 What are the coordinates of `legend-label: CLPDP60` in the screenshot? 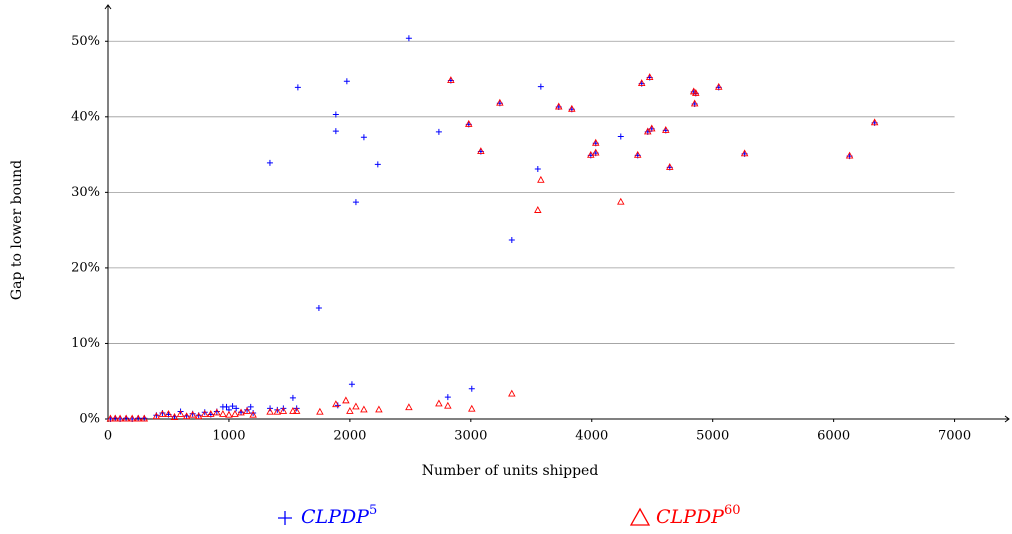 It's located at (698, 516).